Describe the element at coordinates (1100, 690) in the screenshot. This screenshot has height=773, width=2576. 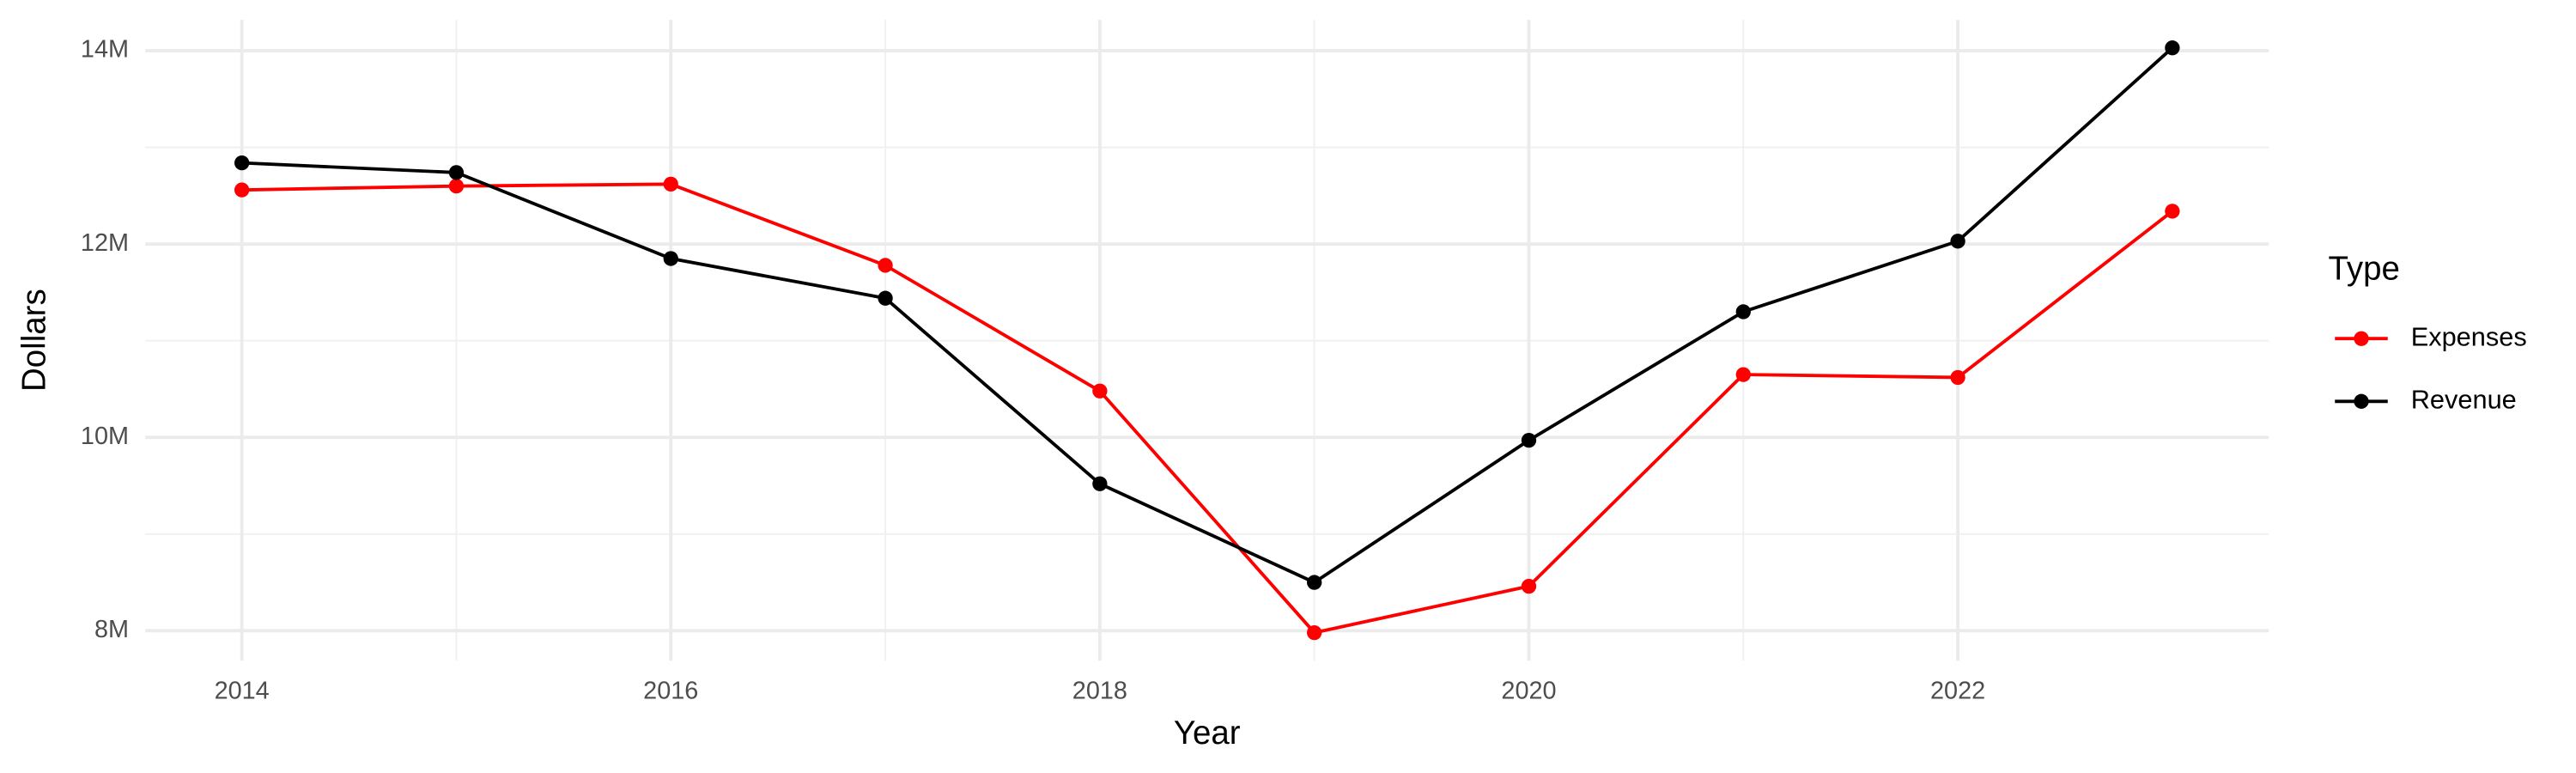
I see `x-tick-label: 2018` at that location.